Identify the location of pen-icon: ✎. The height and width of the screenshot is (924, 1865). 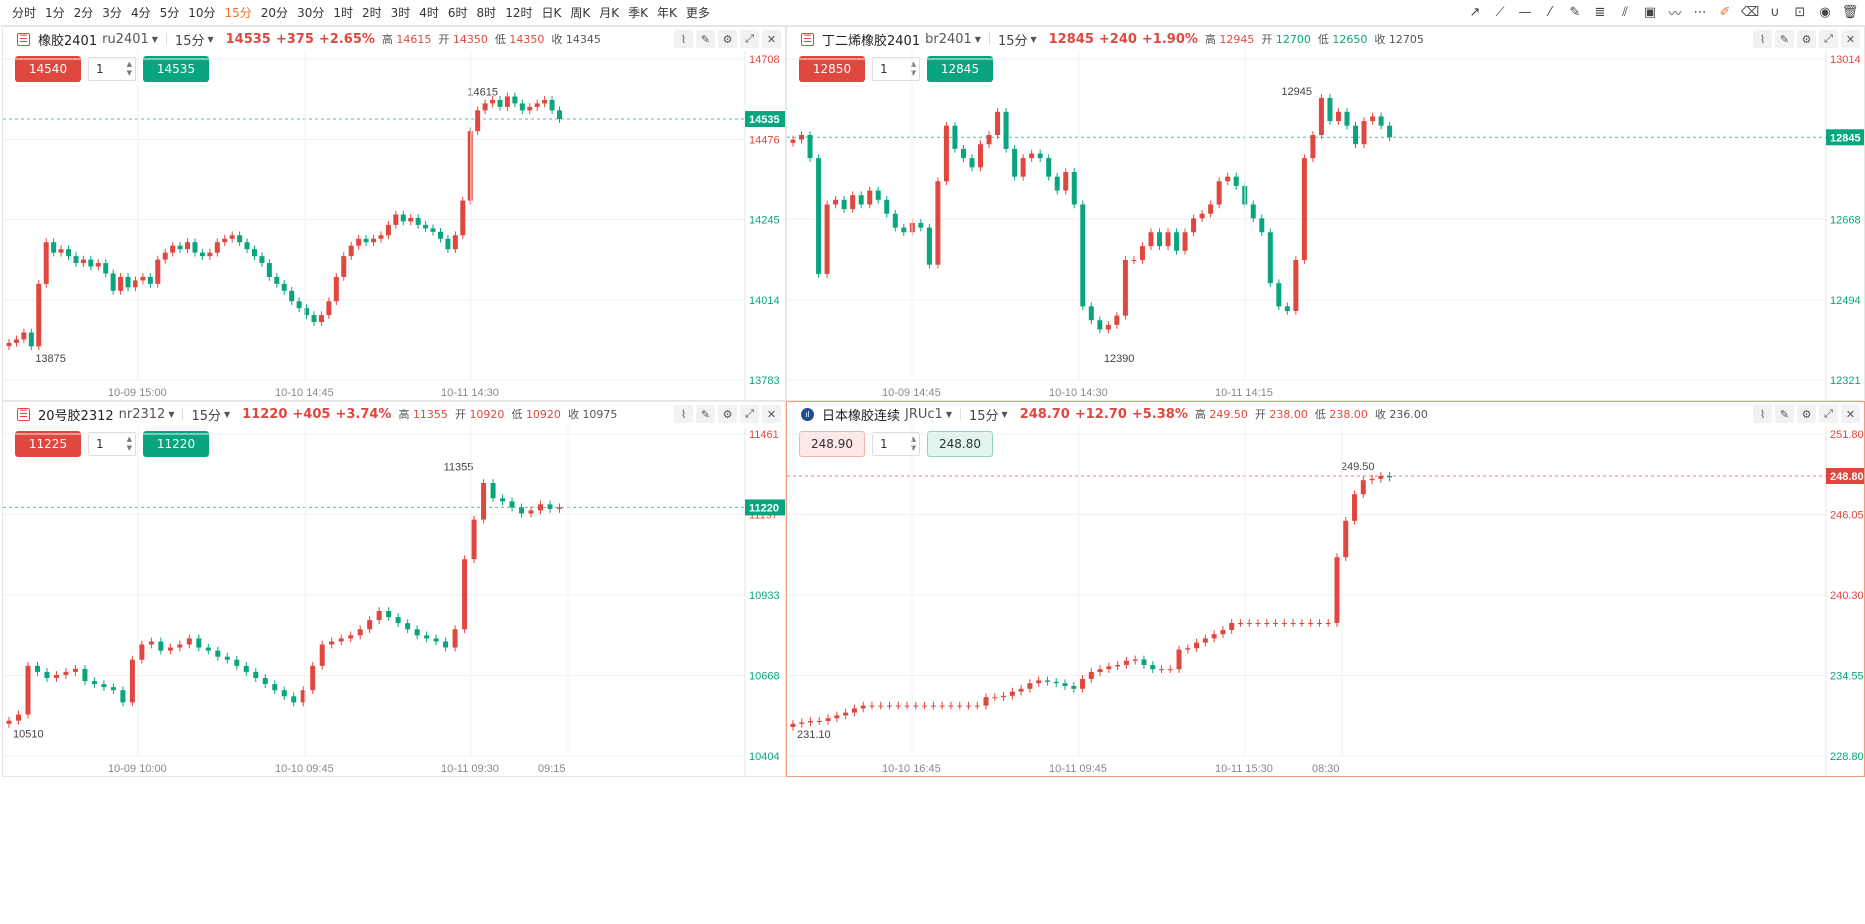
(1575, 12).